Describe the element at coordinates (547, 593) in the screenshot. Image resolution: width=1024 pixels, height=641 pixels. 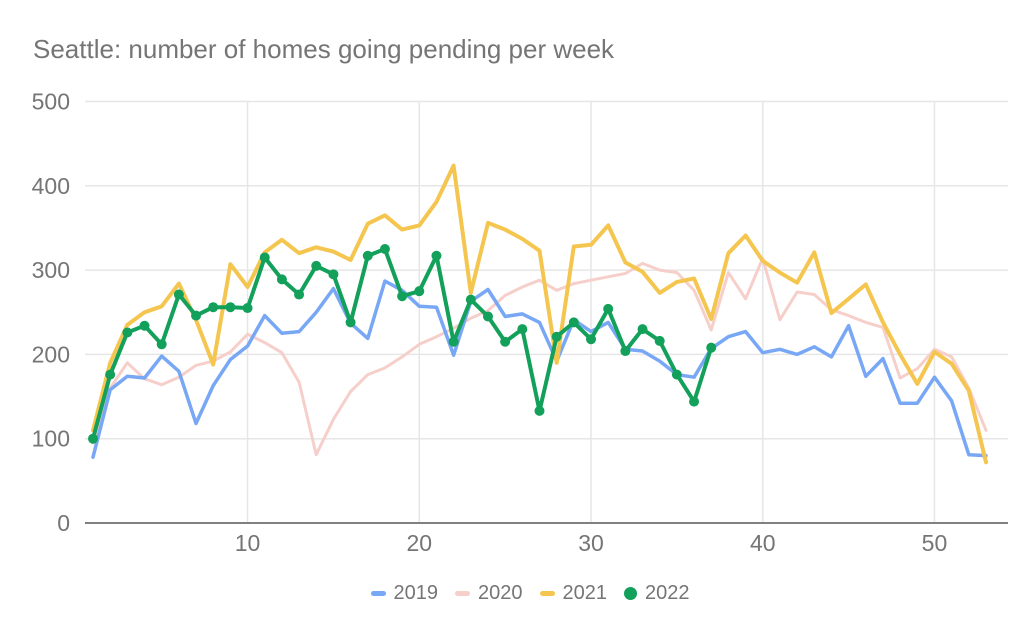
I see `legend-swatch-2021` at that location.